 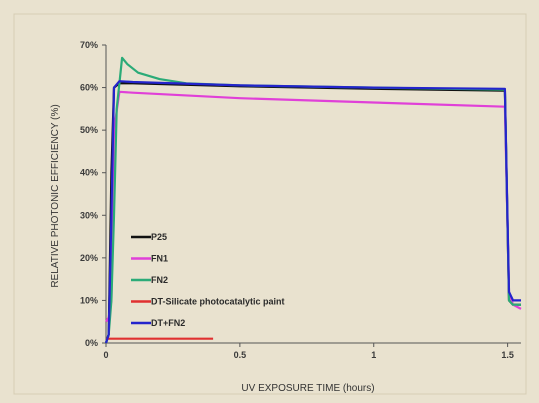 What do you see at coordinates (373, 355) in the screenshot?
I see `x-tick-label: 1` at bounding box center [373, 355].